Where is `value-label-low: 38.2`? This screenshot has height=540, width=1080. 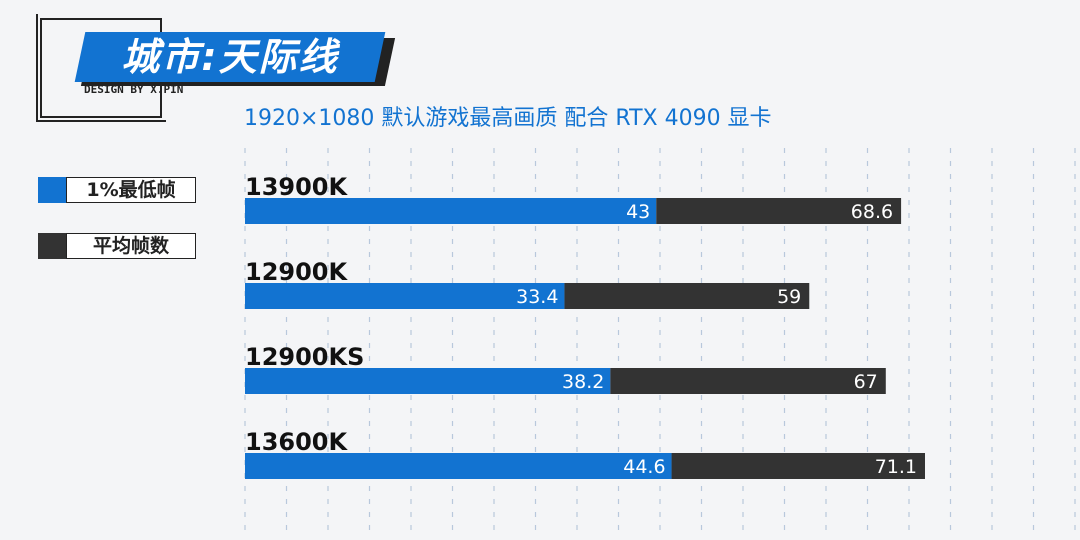
value-label-low: 38.2 is located at coordinates (583, 382).